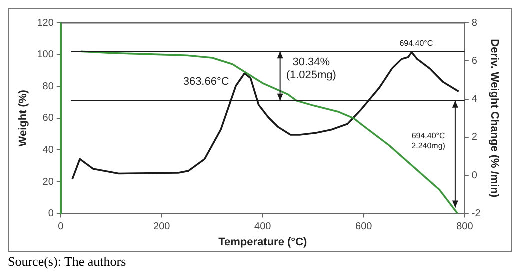 The width and height of the screenshot is (520, 280). Describe the element at coordinates (263, 227) in the screenshot. I see `x-tick-label: 400` at that location.